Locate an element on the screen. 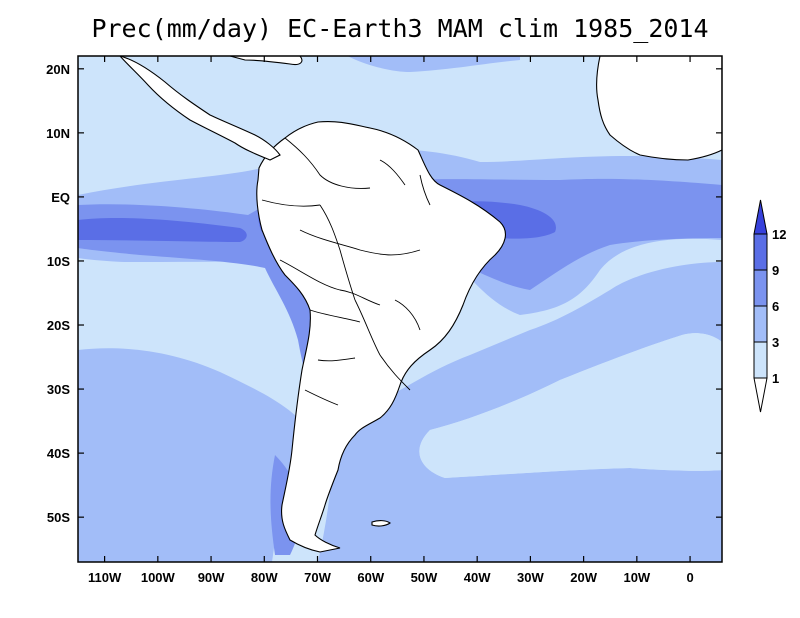 The height and width of the screenshot is (618, 800). falklands is located at coordinates (381, 523).